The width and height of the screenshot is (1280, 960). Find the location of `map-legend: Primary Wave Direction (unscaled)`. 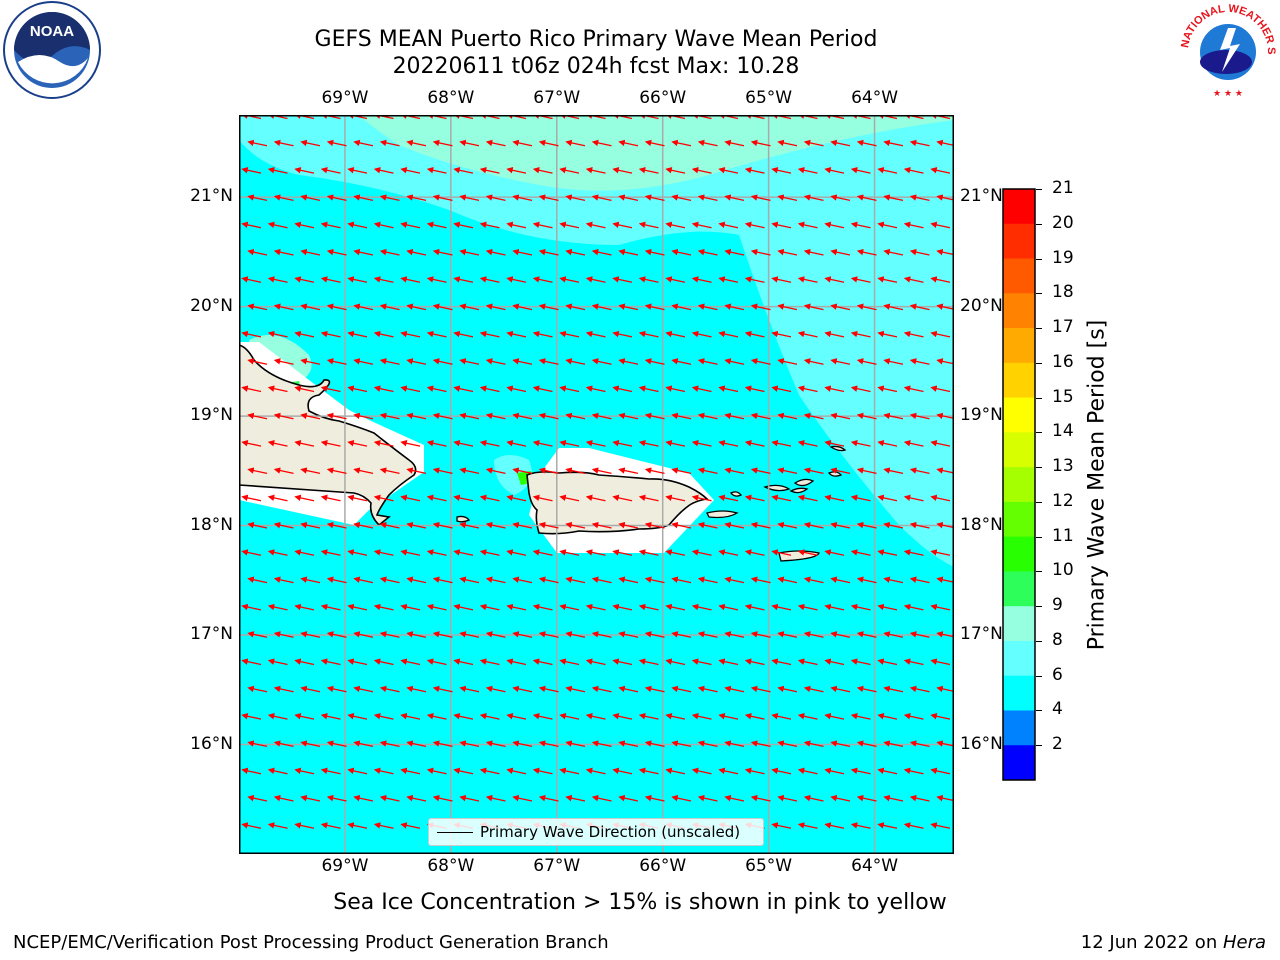

map-legend: Primary Wave Direction (unscaled) is located at coordinates (596, 832).